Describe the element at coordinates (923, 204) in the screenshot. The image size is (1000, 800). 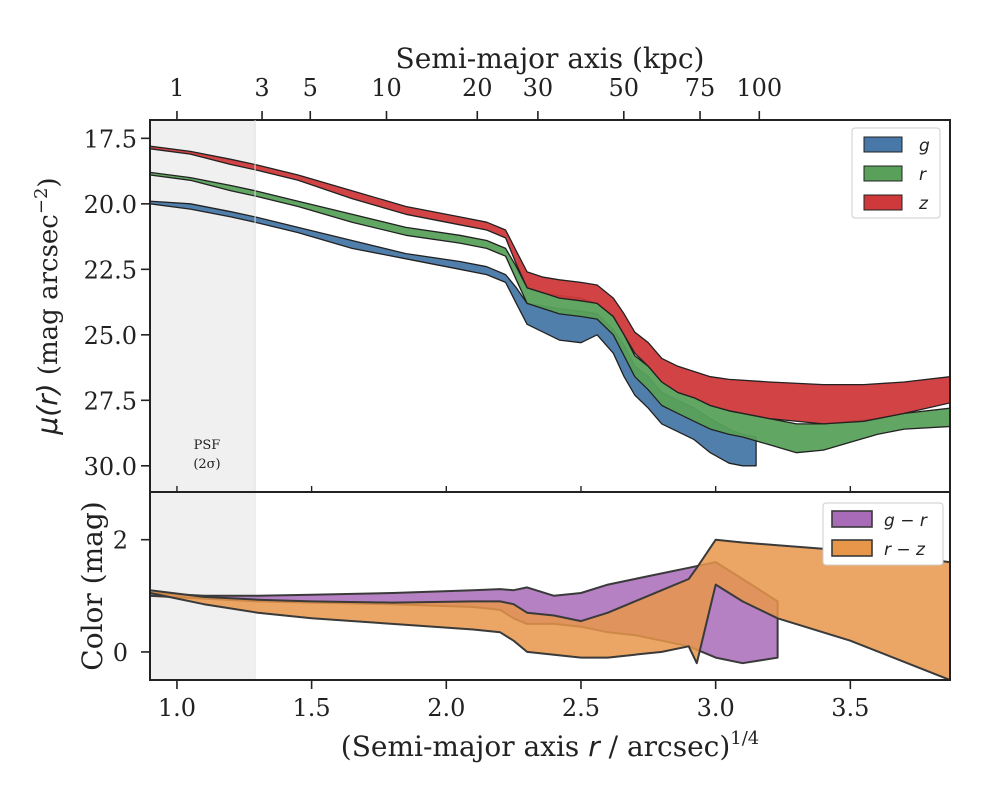
I see `legend-label-z: z` at that location.